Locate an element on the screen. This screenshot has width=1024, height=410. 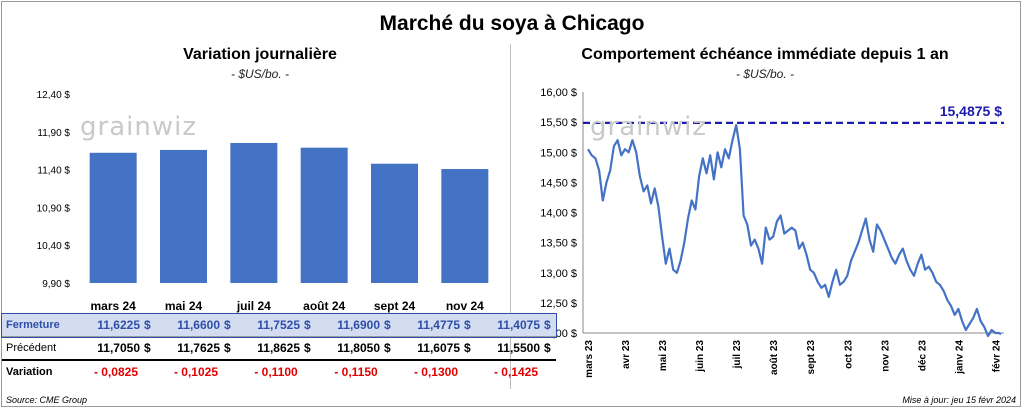
table-cell: - 0,1025 is located at coordinates (196, 371).